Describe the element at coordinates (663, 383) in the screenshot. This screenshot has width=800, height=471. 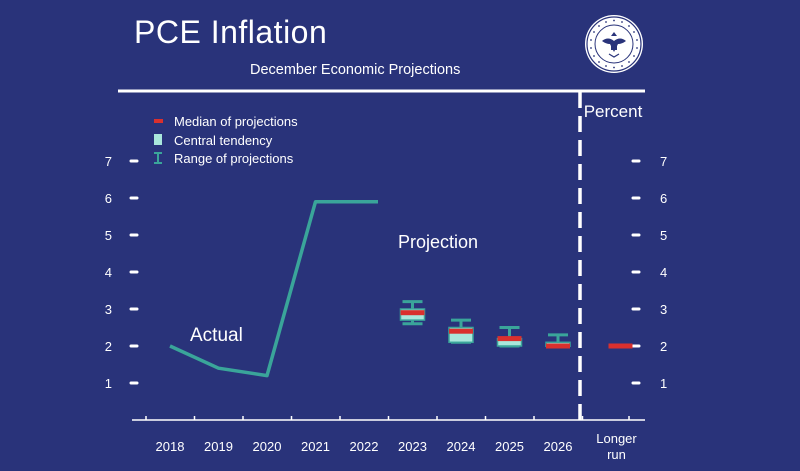
I see `y-tick-label-right-1: 1` at that location.